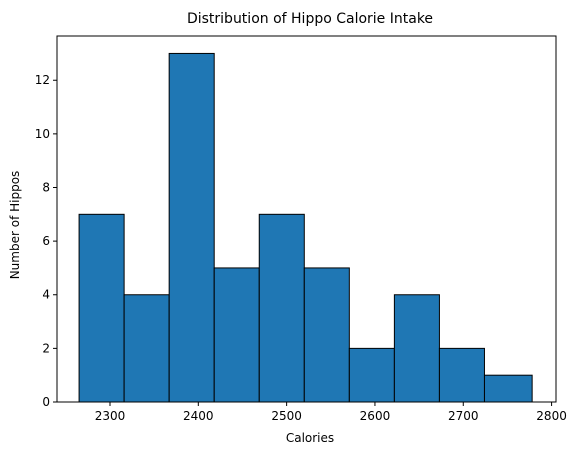  What do you see at coordinates (15, 225) in the screenshot?
I see `y-axis-title: Number of Hippos` at bounding box center [15, 225].